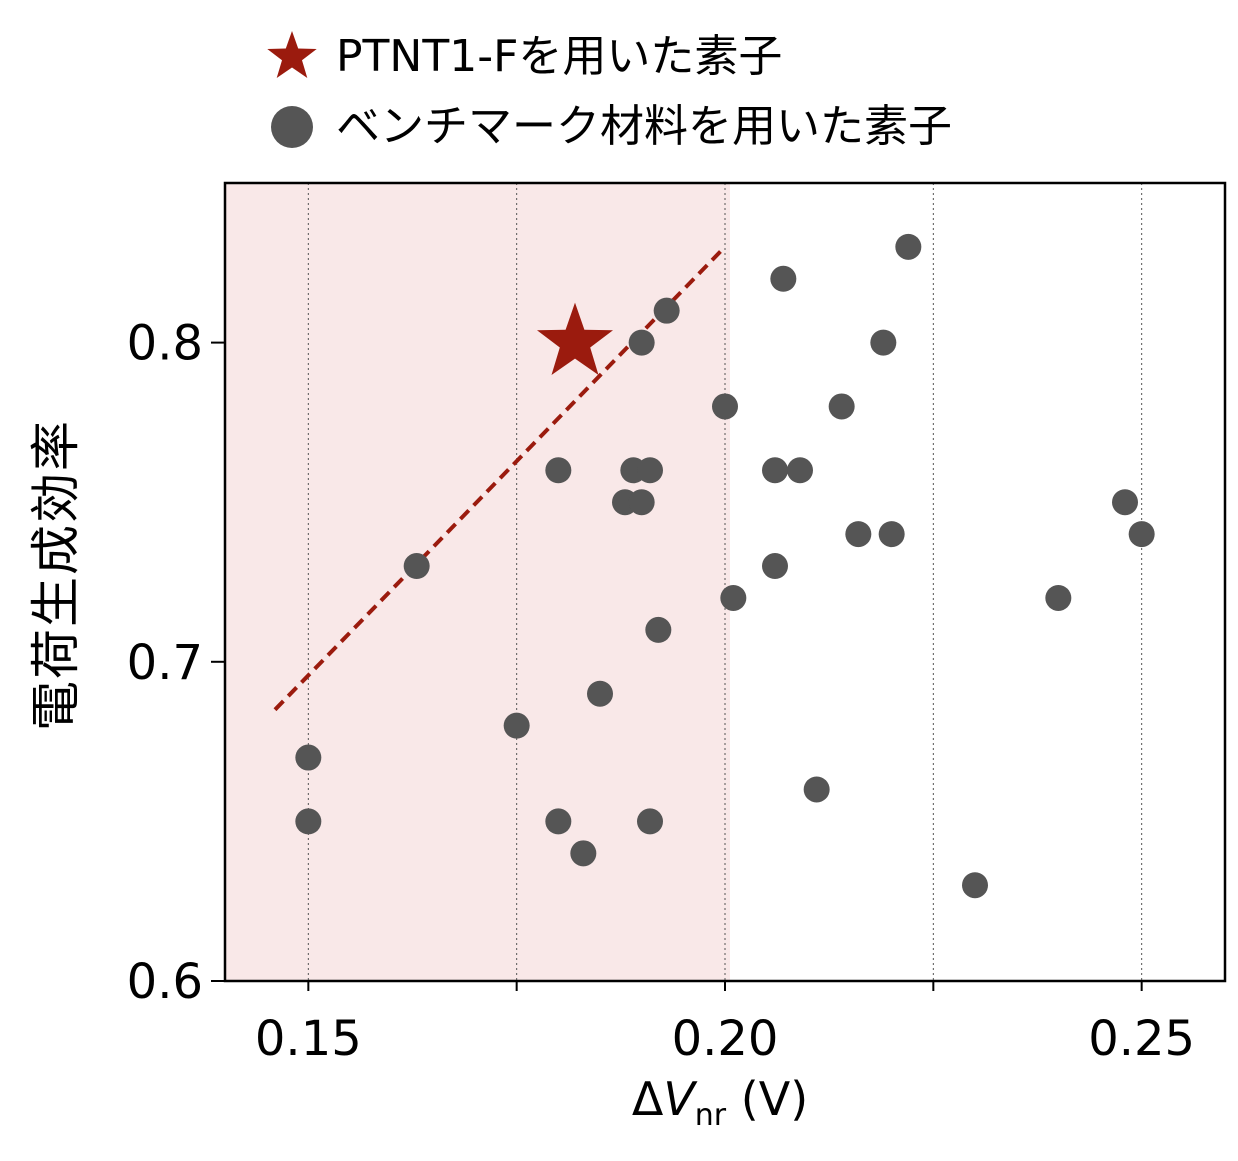  I want to click on x-tick-label-2: 0.20, so click(725, 1039).